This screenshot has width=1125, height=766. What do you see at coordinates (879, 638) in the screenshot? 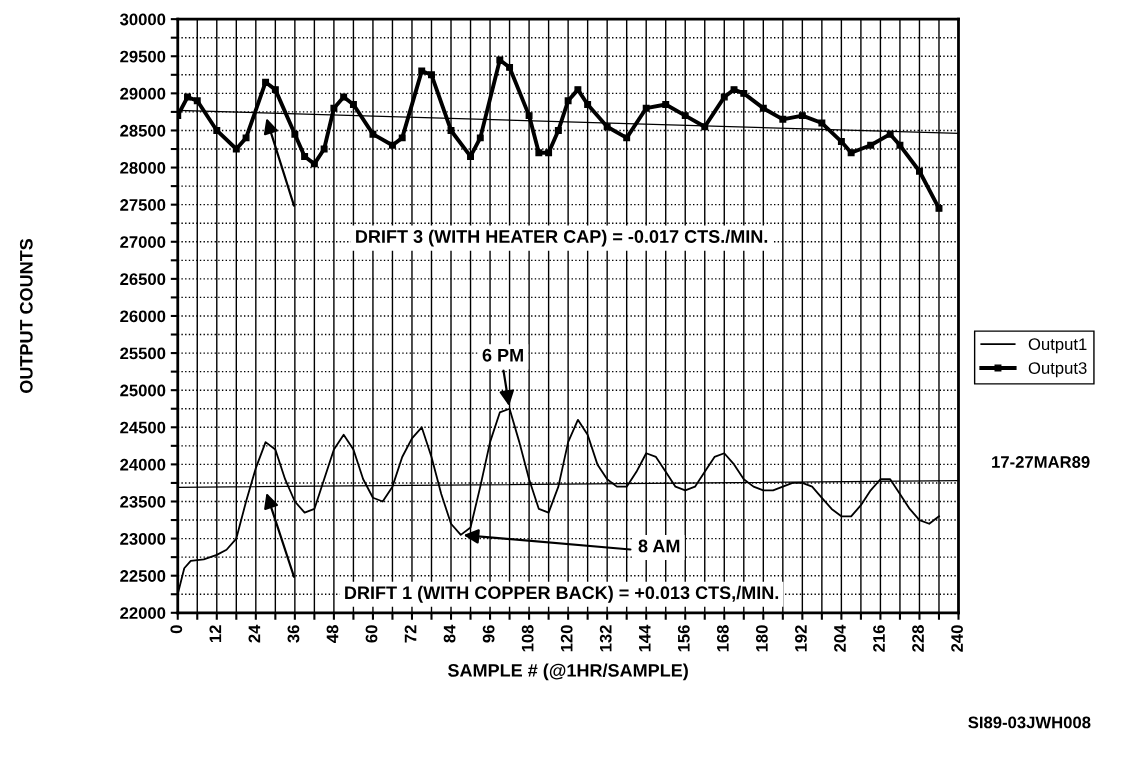
I see `x-tick-label: 216` at bounding box center [879, 638].